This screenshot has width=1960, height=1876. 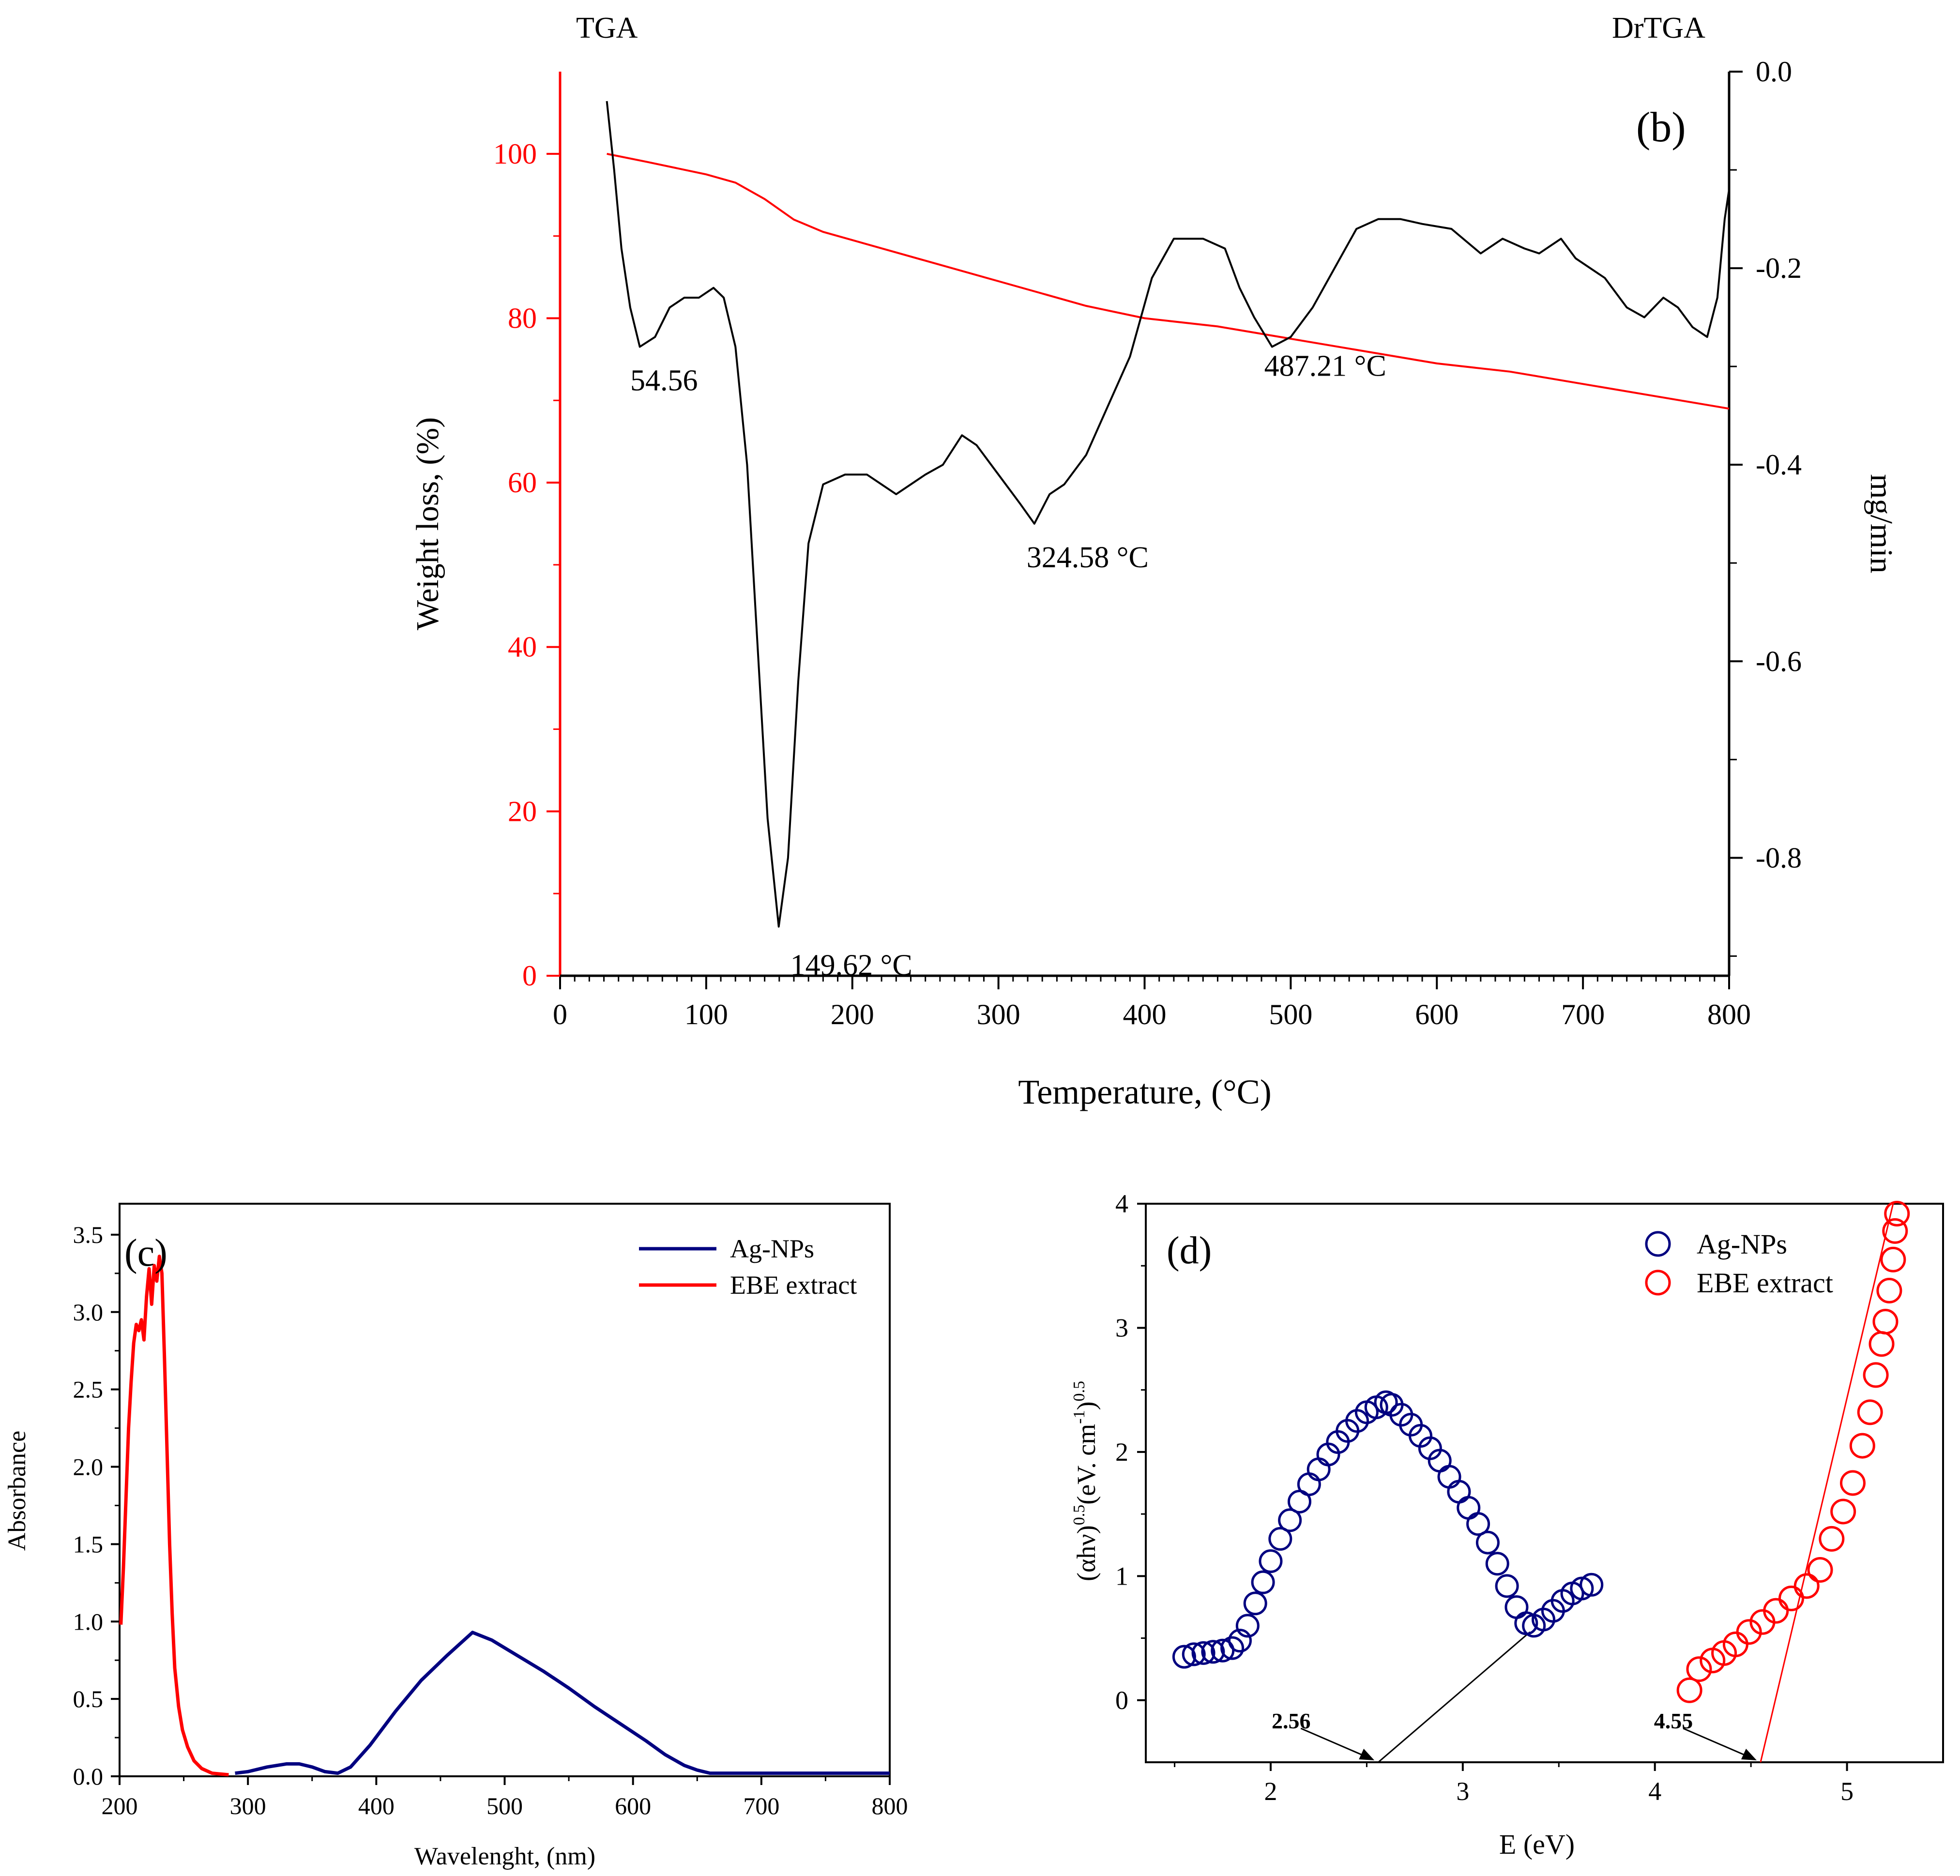 I want to click on d-legend-ebe-extract-marker, so click(x=1658, y=1283).